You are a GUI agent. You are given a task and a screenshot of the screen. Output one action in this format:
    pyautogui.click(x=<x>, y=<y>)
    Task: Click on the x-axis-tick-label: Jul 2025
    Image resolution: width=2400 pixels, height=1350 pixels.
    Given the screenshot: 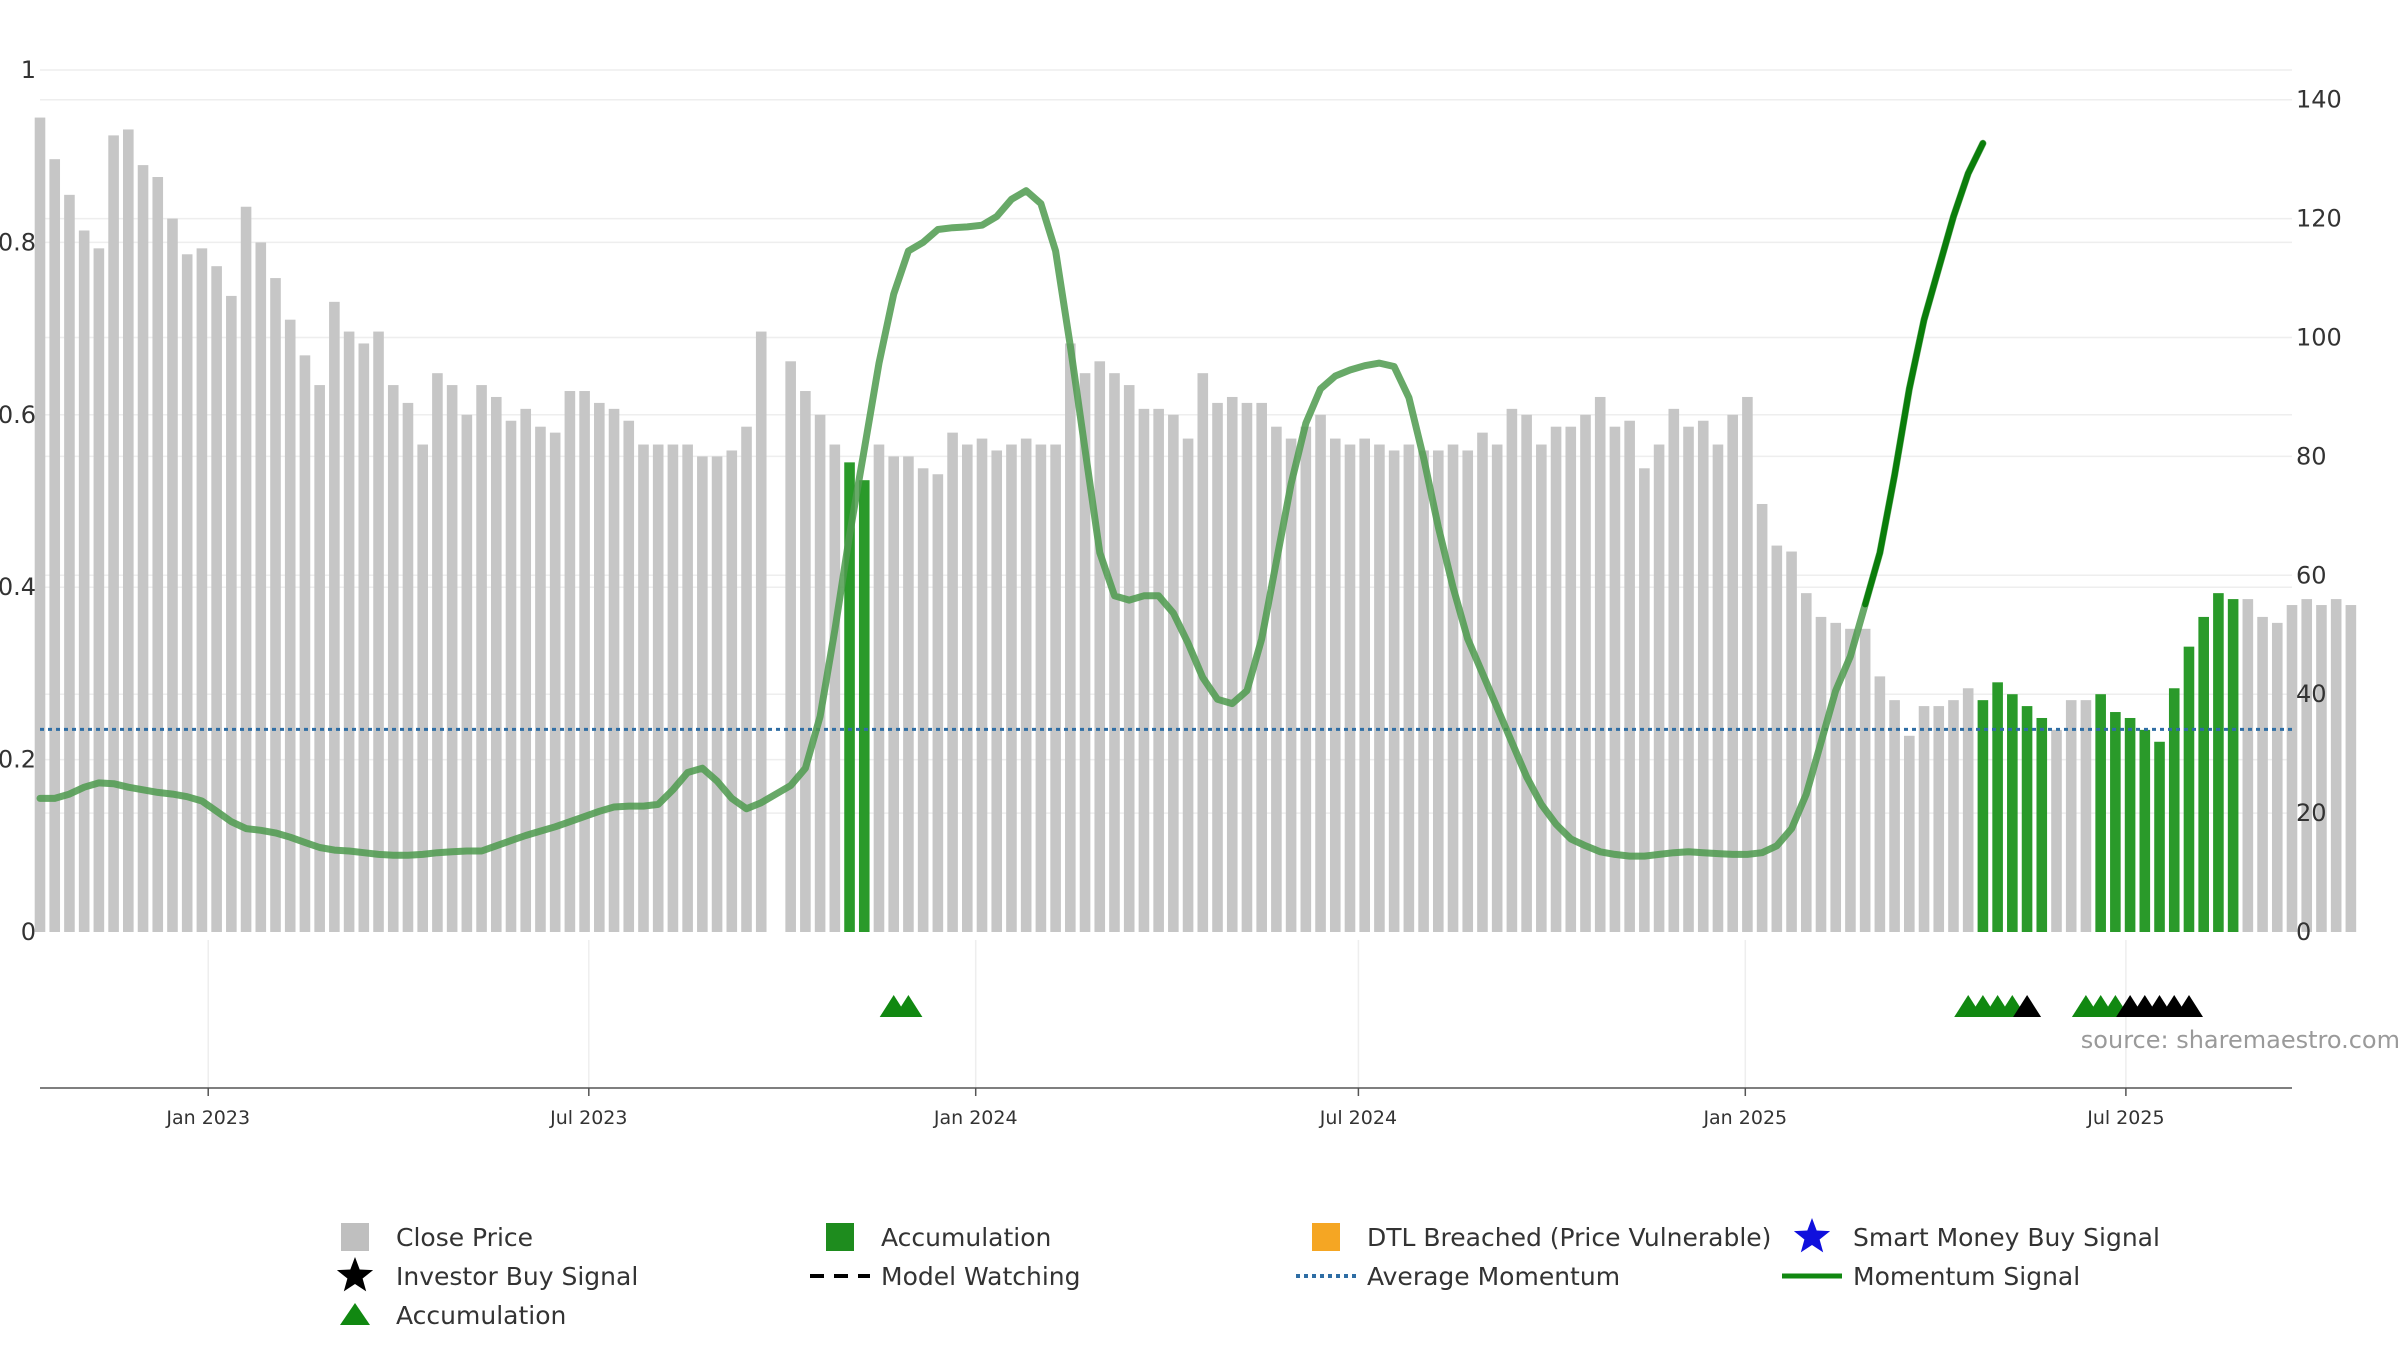 What is the action you would take?
    pyautogui.click(x=2125, y=1118)
    